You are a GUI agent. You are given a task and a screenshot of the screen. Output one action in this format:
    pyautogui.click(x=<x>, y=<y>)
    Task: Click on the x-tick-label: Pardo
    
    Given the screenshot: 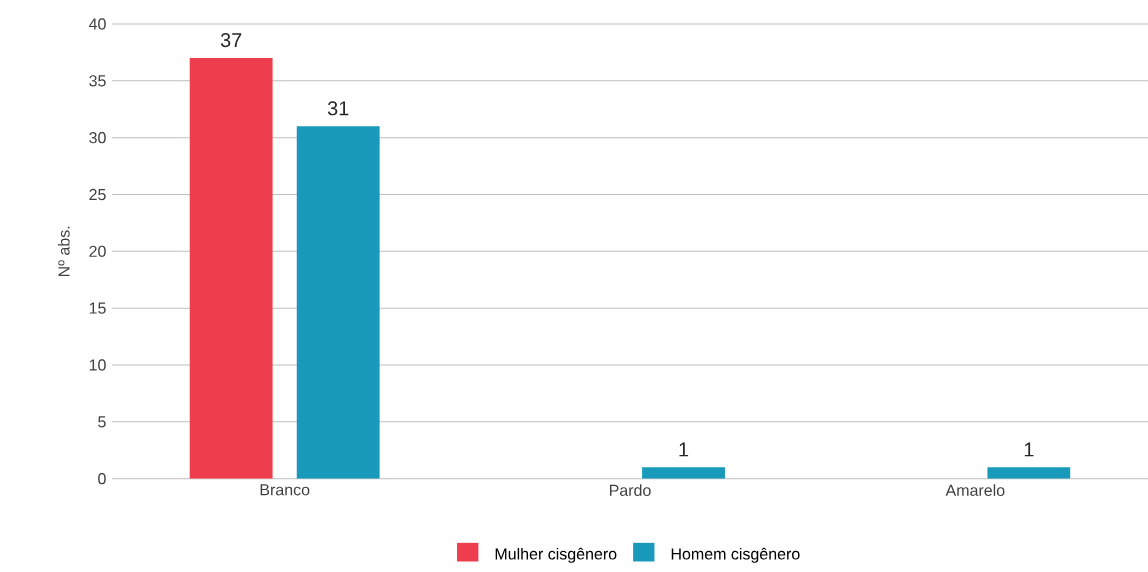 What is the action you would take?
    pyautogui.click(x=630, y=490)
    